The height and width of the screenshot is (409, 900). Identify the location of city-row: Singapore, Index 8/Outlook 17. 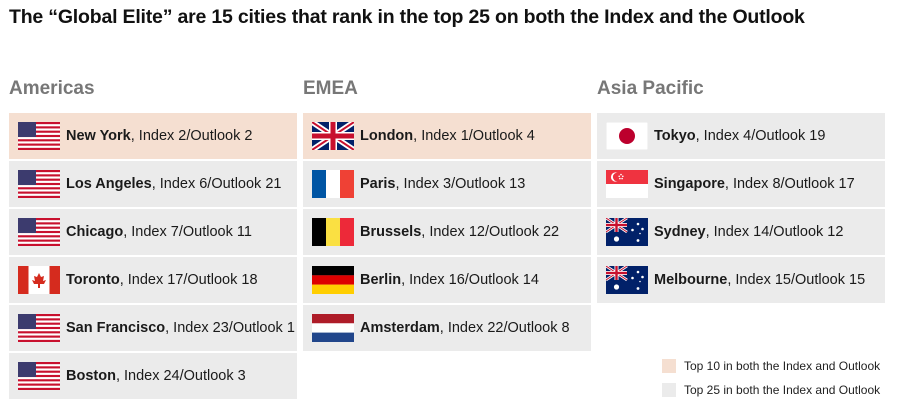
(741, 184).